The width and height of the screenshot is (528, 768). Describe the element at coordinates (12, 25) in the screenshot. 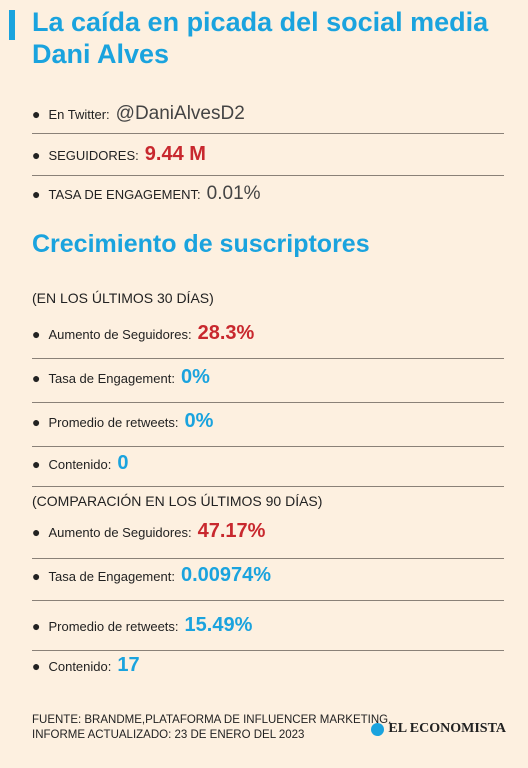

I see `title-accent-bar` at that location.